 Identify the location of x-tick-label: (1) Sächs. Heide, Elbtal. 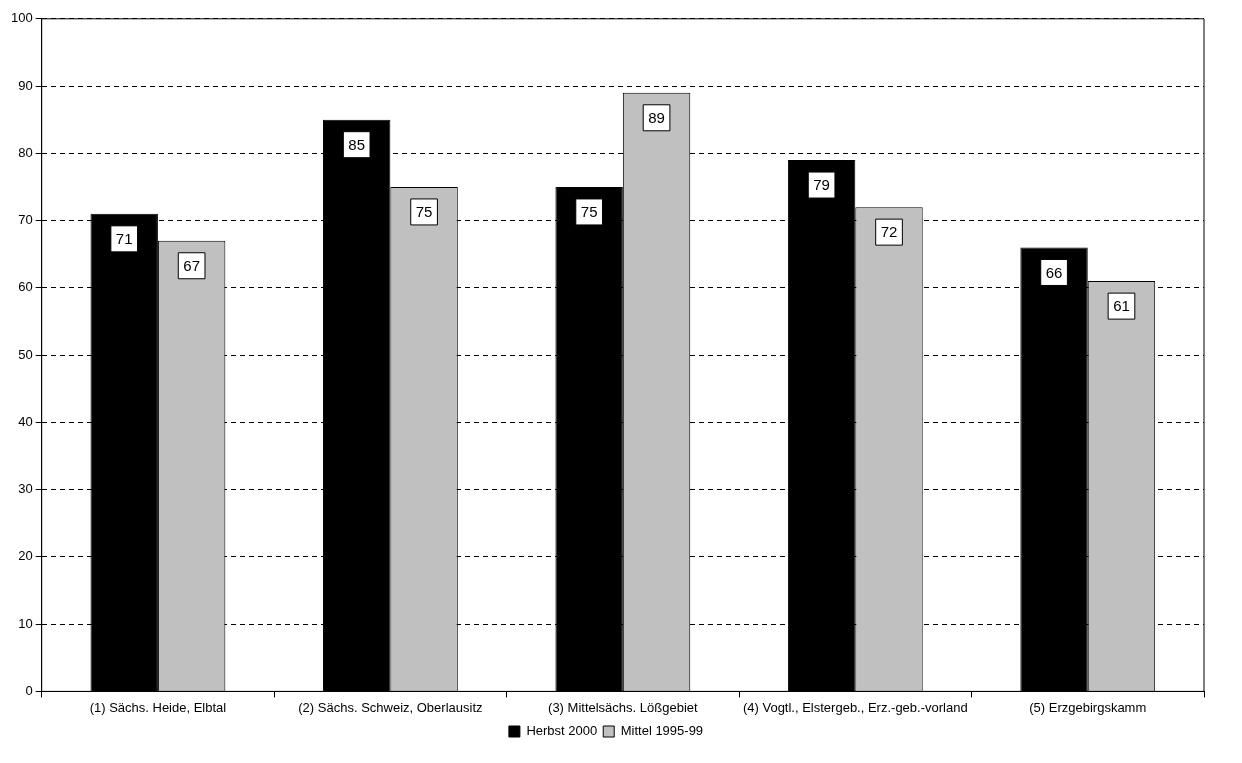
(158, 707).